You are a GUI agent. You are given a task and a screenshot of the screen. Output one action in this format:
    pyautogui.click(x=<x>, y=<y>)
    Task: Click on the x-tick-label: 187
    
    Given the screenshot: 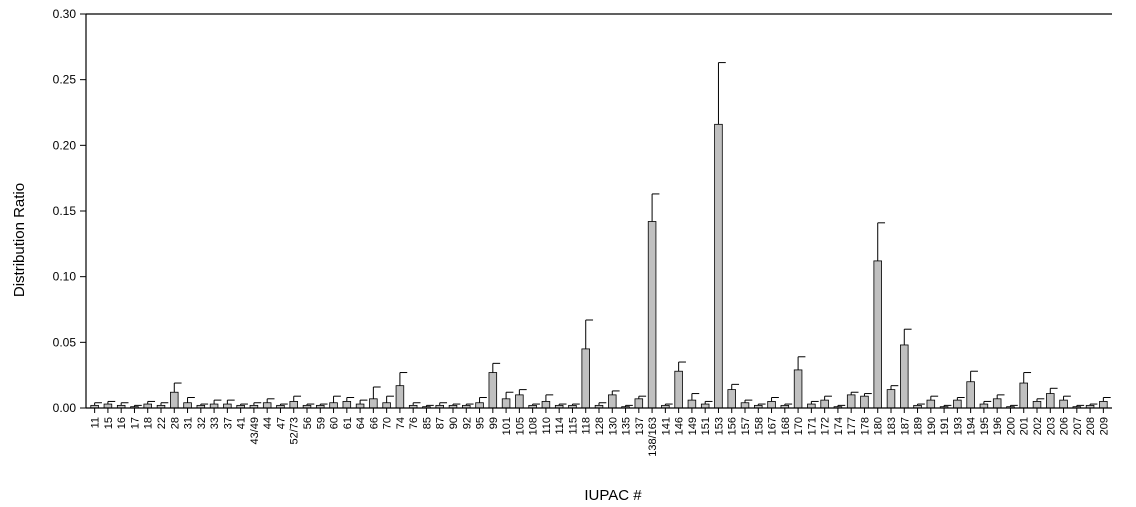 What is the action you would take?
    pyautogui.click(x=905, y=426)
    